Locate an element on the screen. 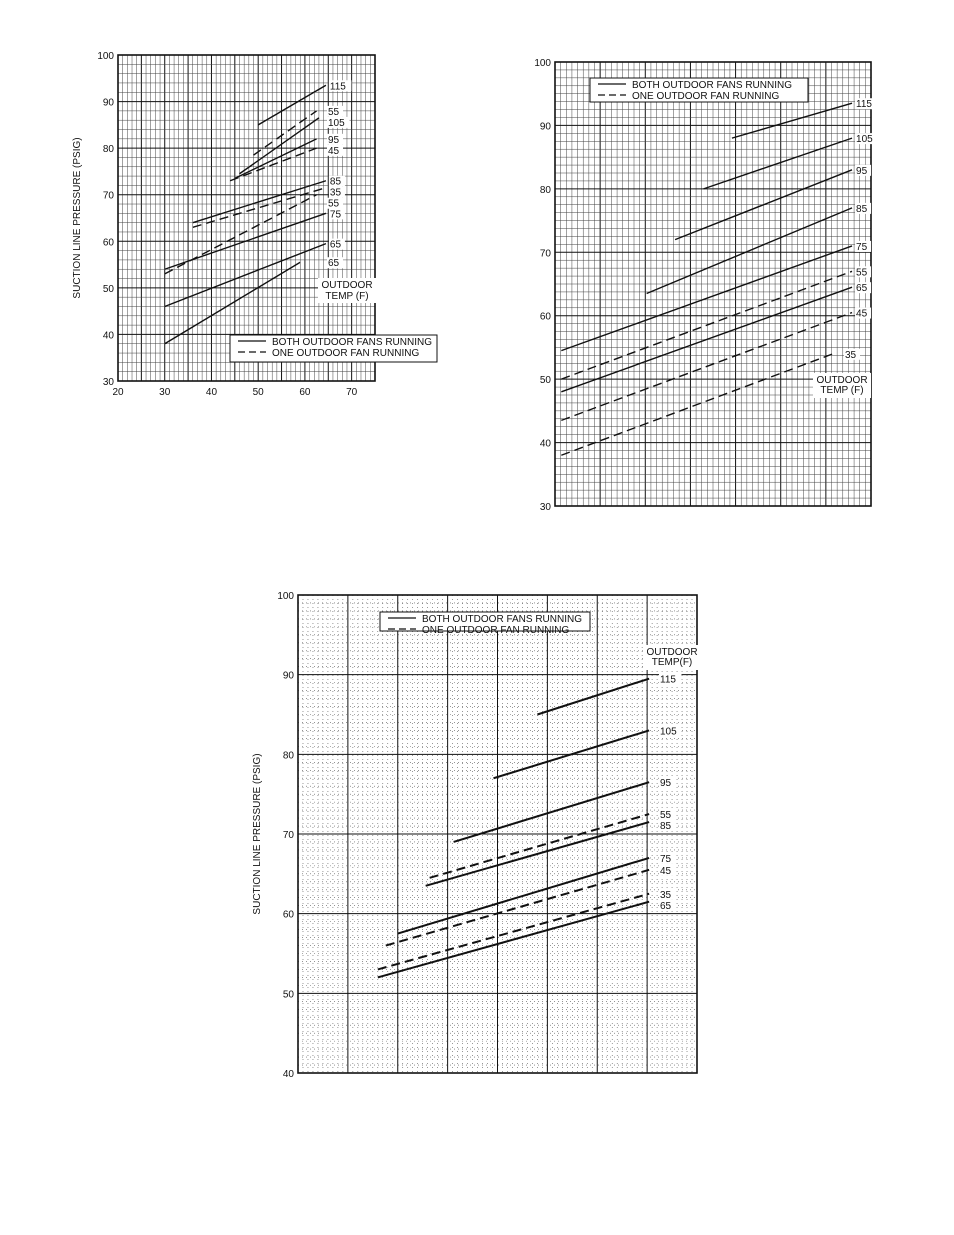 This screenshot has height=1235, width=954. x-tick-label: 50 is located at coordinates (259, 392).